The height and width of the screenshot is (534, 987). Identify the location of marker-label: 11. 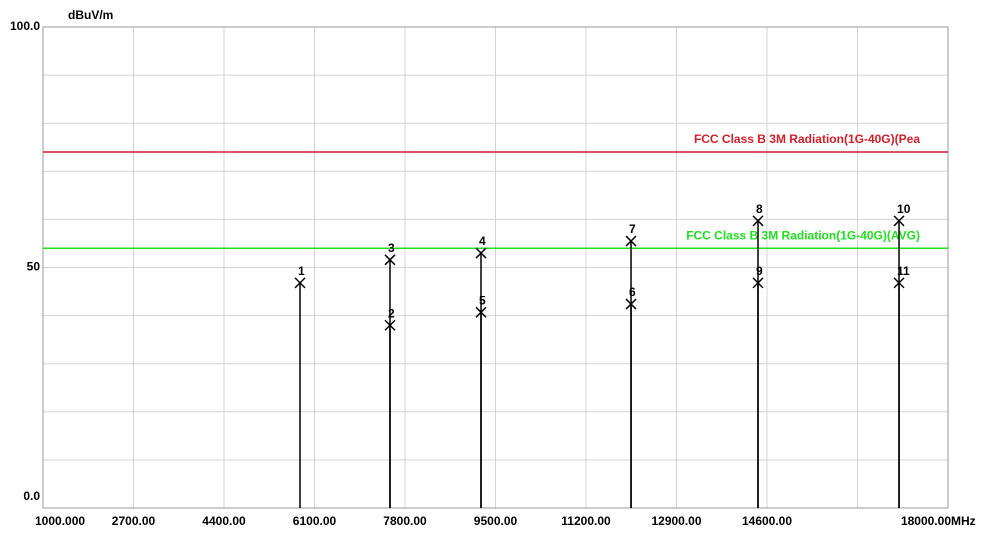
(903, 271).